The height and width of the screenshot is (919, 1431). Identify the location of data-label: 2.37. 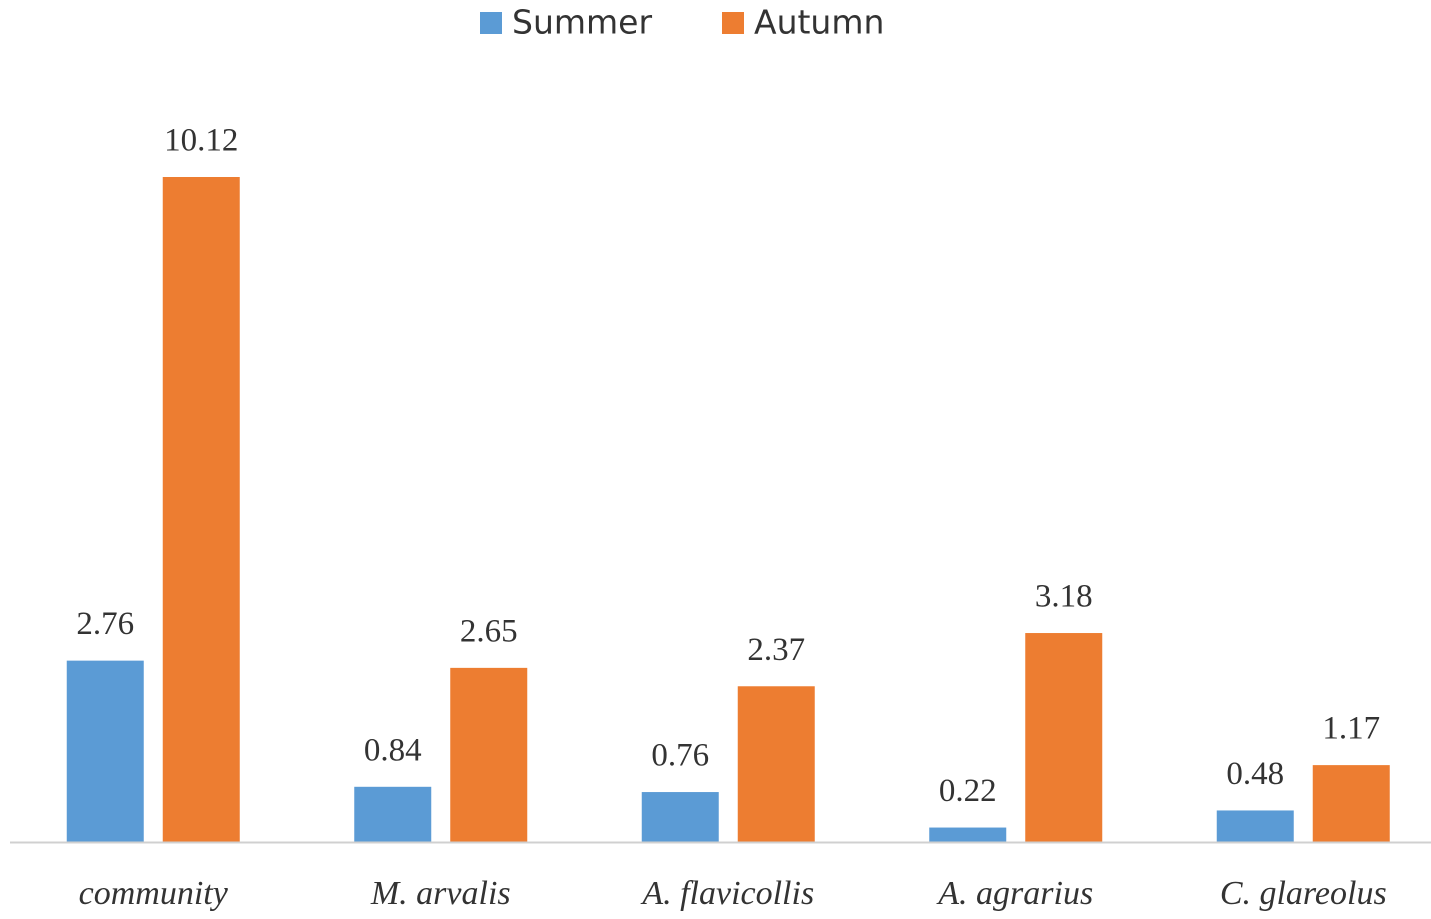
(776, 650).